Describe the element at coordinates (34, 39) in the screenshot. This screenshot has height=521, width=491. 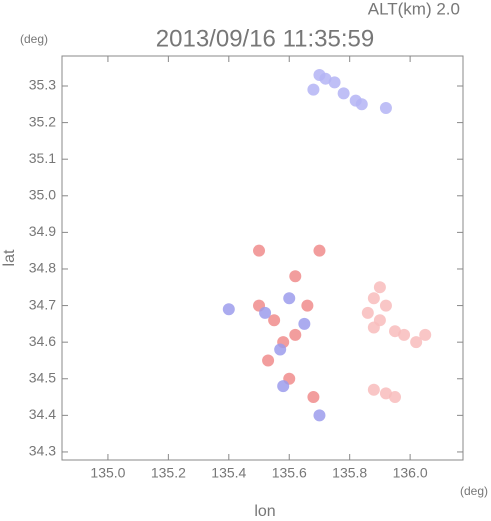
I see `y-unit: (deg)` at that location.